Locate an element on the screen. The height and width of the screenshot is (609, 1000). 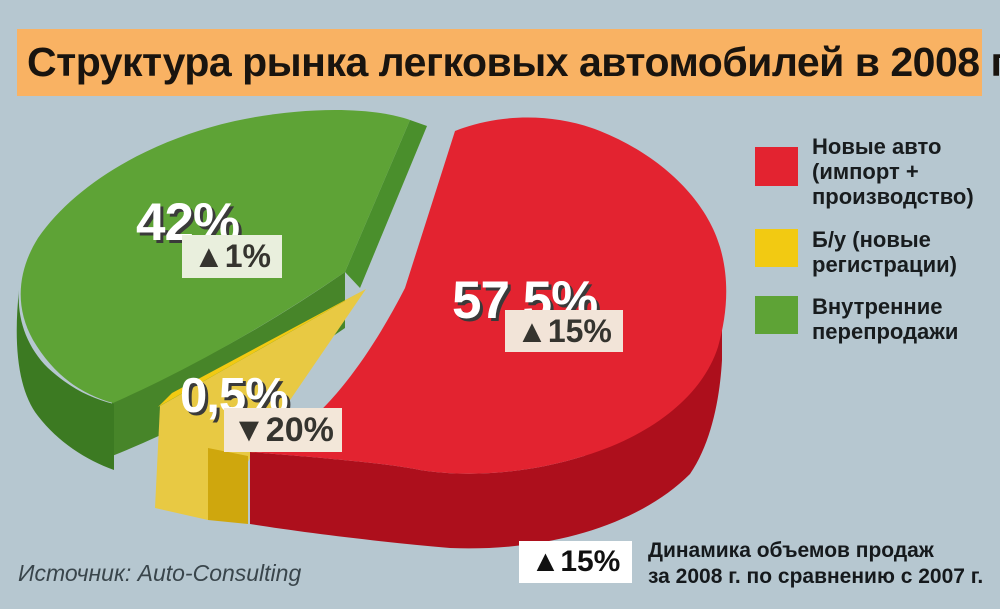
legend-label-new: Новые авто (импорт + производство) is located at coordinates (893, 171).